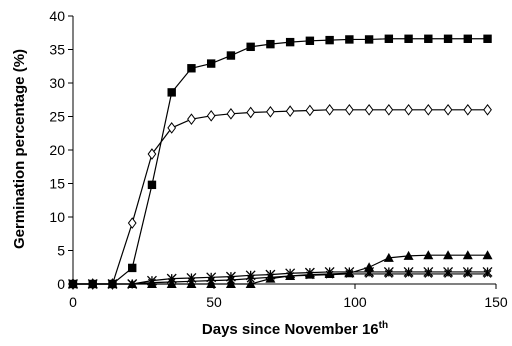 The width and height of the screenshot is (512, 346). I want to click on y-tick-label: 10, so click(57, 217).